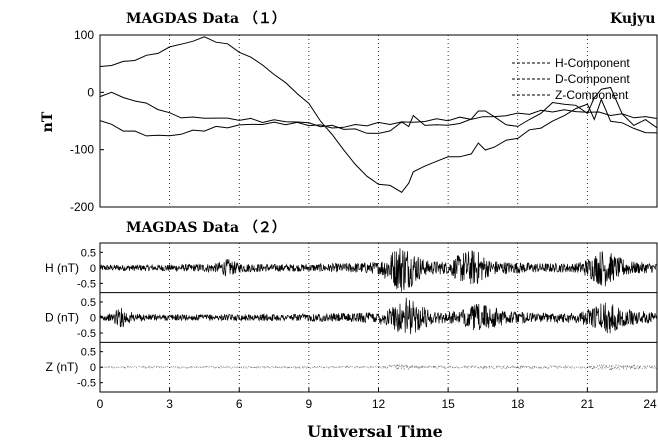  I want to click on legend-label-2: Z-Component, so click(592, 95).